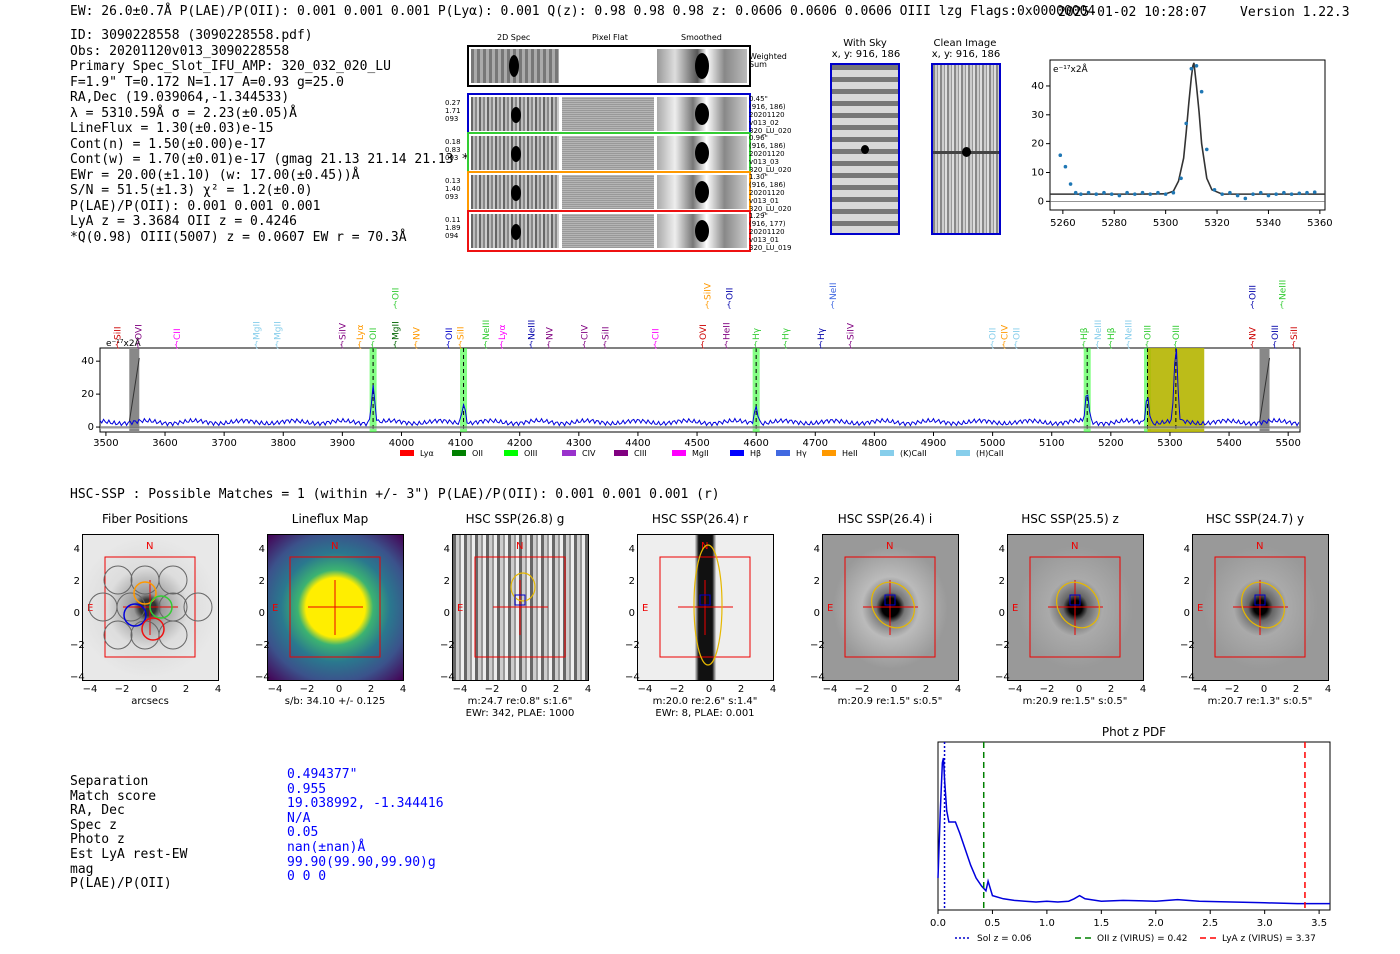  Describe the element at coordinates (816, 549) in the screenshot. I see `stamp-ytick: 4` at that location.